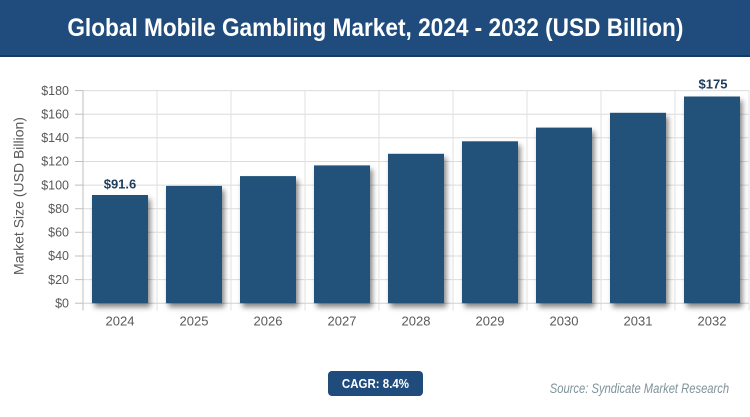  Describe the element at coordinates (55, 138) in the screenshot. I see `svg-text: $140` at that location.